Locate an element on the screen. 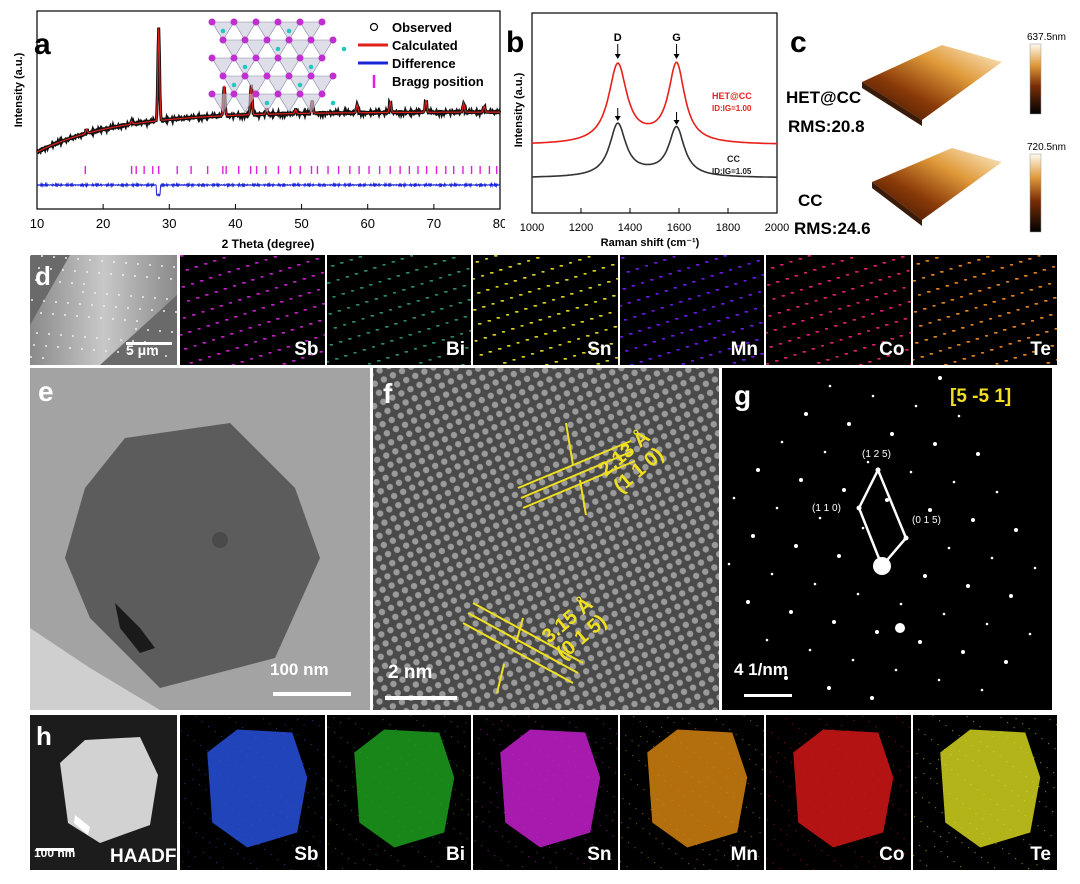  xrd-ylabel: Intensity (a.u.) is located at coordinates (19, 89).